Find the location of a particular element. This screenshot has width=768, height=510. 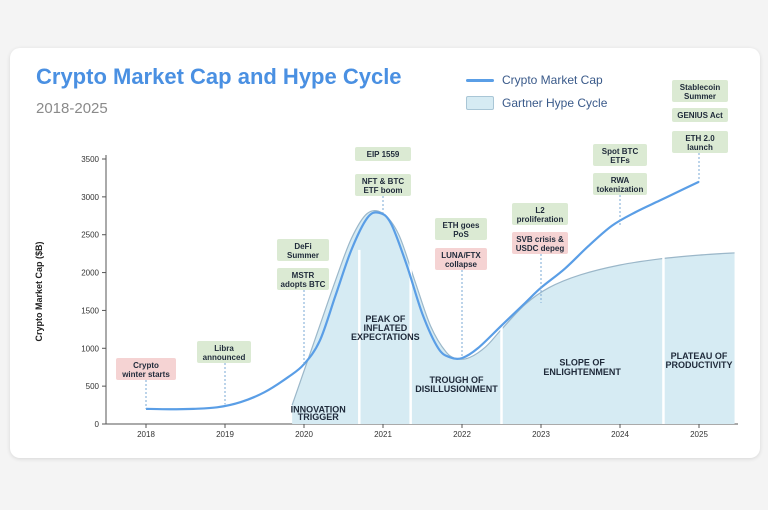

x-tick-label: 2022 is located at coordinates (462, 434).